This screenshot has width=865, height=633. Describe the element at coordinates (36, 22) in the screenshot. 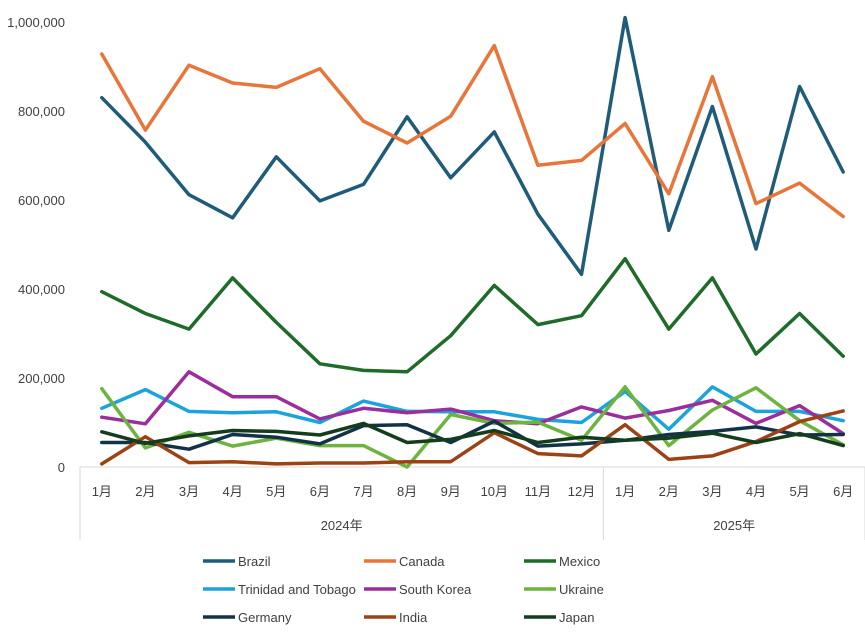

I see `y-tick-label: 1,000,000` at that location.